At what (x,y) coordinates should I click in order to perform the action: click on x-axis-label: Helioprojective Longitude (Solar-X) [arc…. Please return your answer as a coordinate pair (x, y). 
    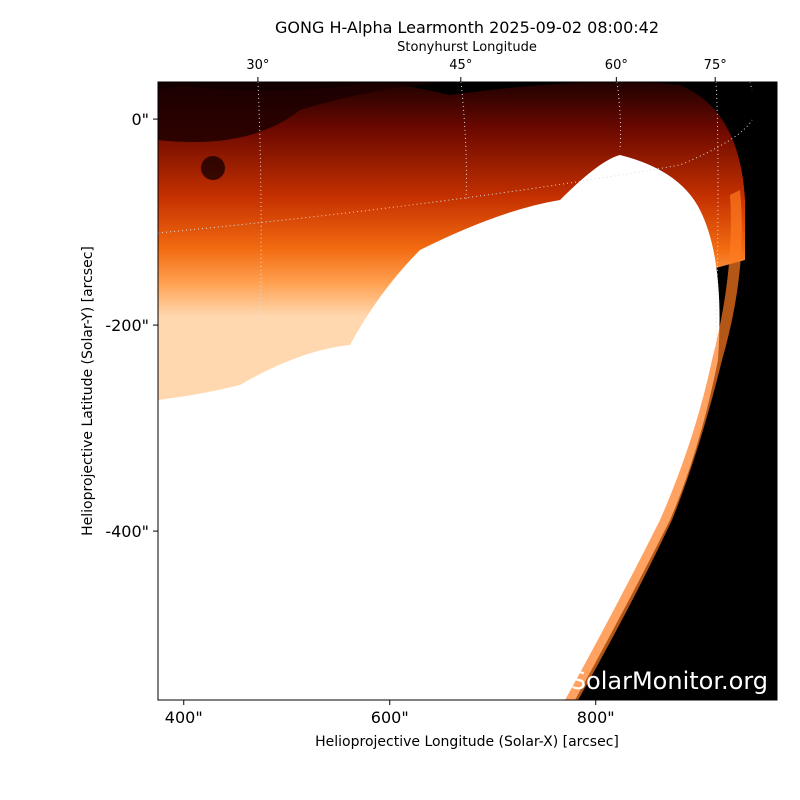
    Looking at the image, I should click on (467, 742).